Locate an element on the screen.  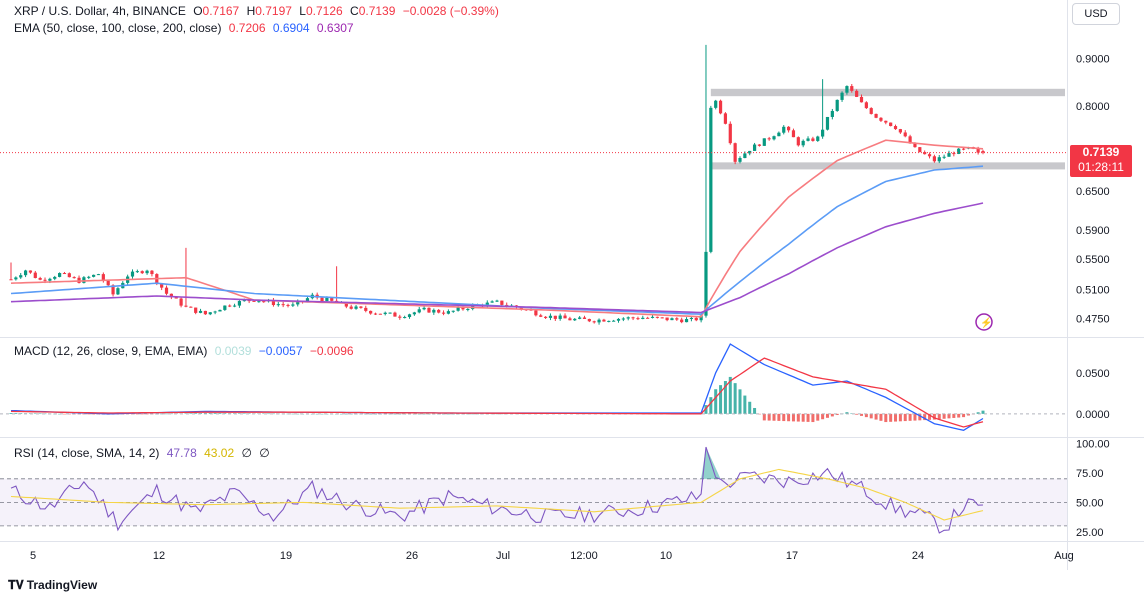
rsi-tick-label: 75.00 is located at coordinates (1090, 474).